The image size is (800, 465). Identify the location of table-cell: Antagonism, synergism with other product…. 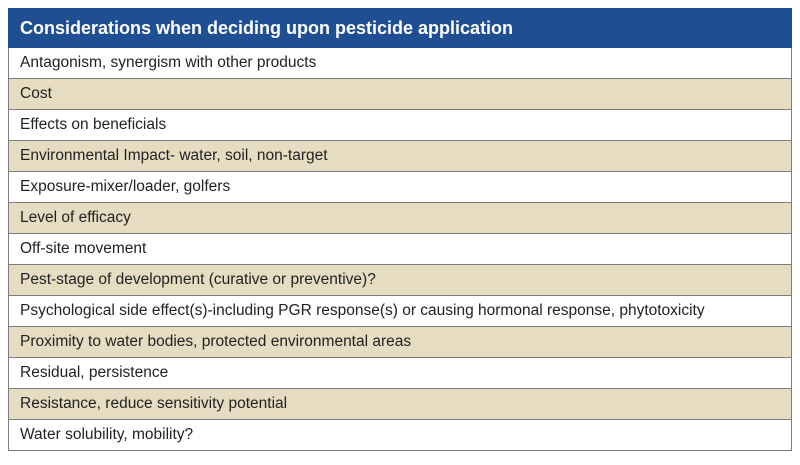
(400, 63).